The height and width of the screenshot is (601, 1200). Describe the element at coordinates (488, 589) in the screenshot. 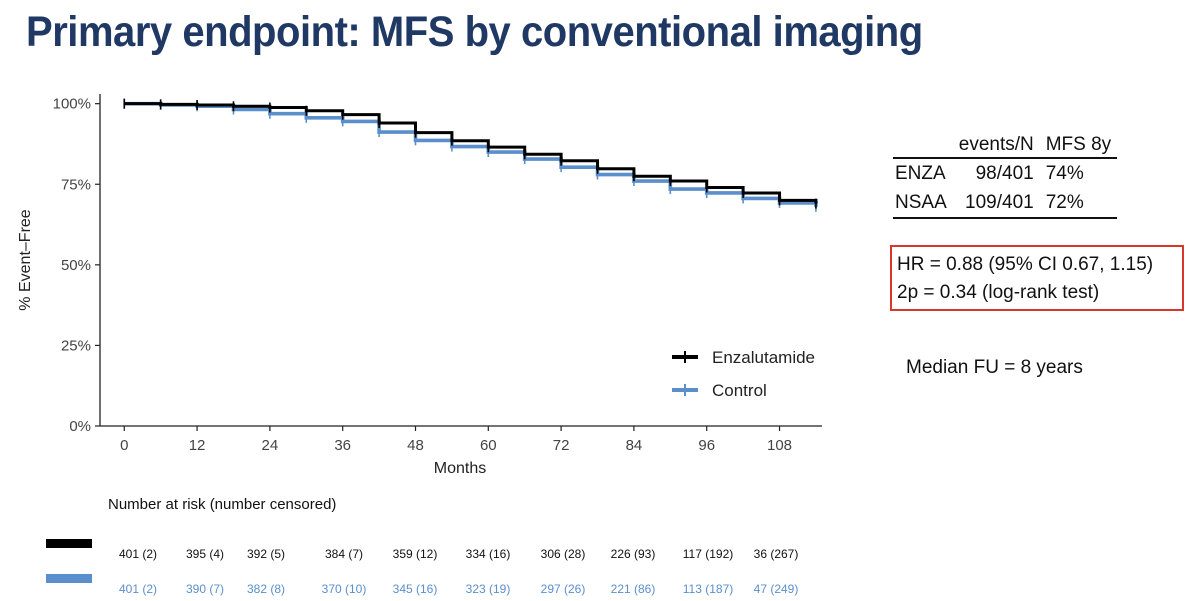

I see `risk-cell-control: 323 (19)` at that location.